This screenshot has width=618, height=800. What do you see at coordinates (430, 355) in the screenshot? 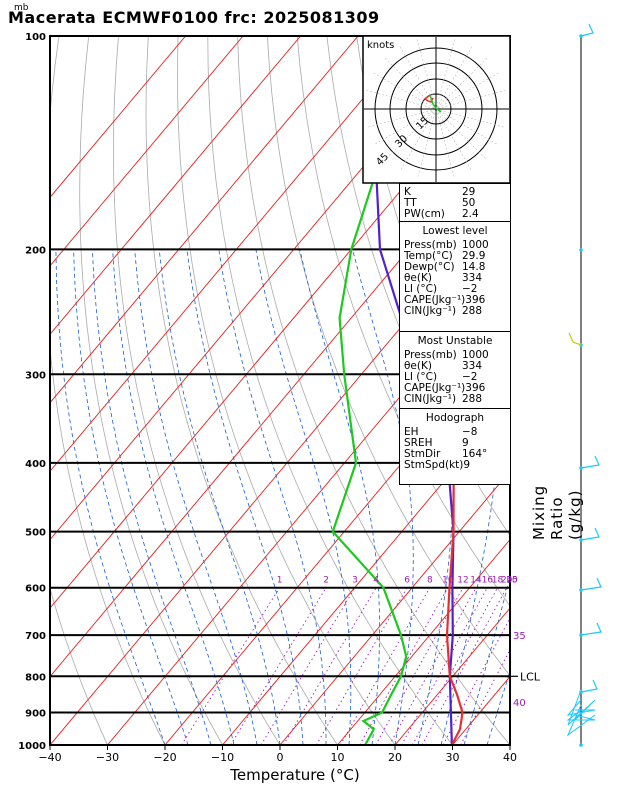
I see `unstable-key: Press(mb)` at bounding box center [430, 355].